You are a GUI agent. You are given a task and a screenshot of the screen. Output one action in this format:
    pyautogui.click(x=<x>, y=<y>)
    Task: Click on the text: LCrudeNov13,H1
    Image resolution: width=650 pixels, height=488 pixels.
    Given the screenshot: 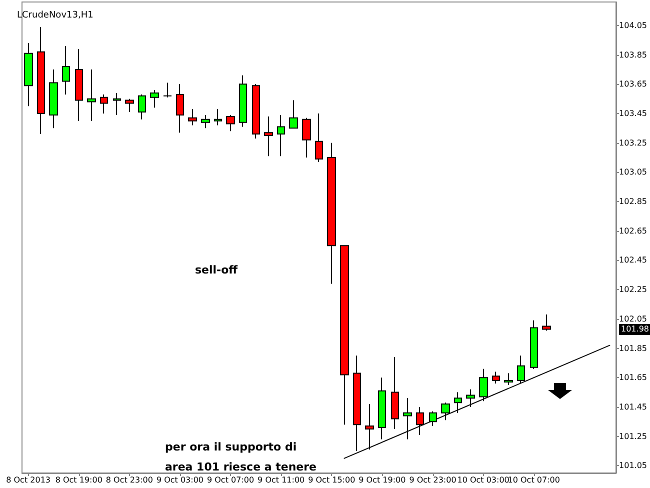 What is the action you would take?
    pyautogui.click(x=55, y=15)
    